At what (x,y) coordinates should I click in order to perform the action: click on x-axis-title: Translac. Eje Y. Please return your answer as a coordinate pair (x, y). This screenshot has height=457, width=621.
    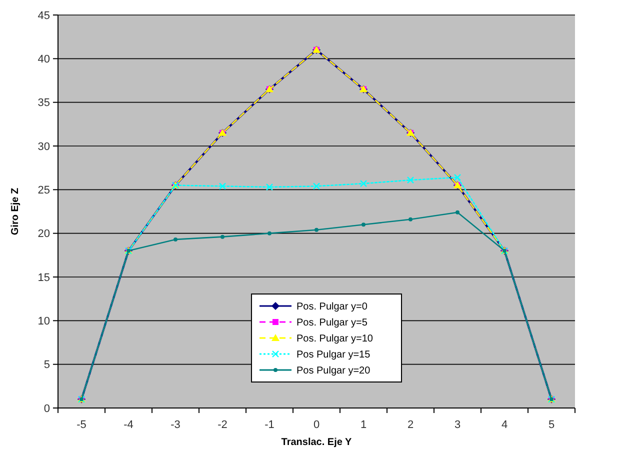
    Looking at the image, I should click on (316, 442).